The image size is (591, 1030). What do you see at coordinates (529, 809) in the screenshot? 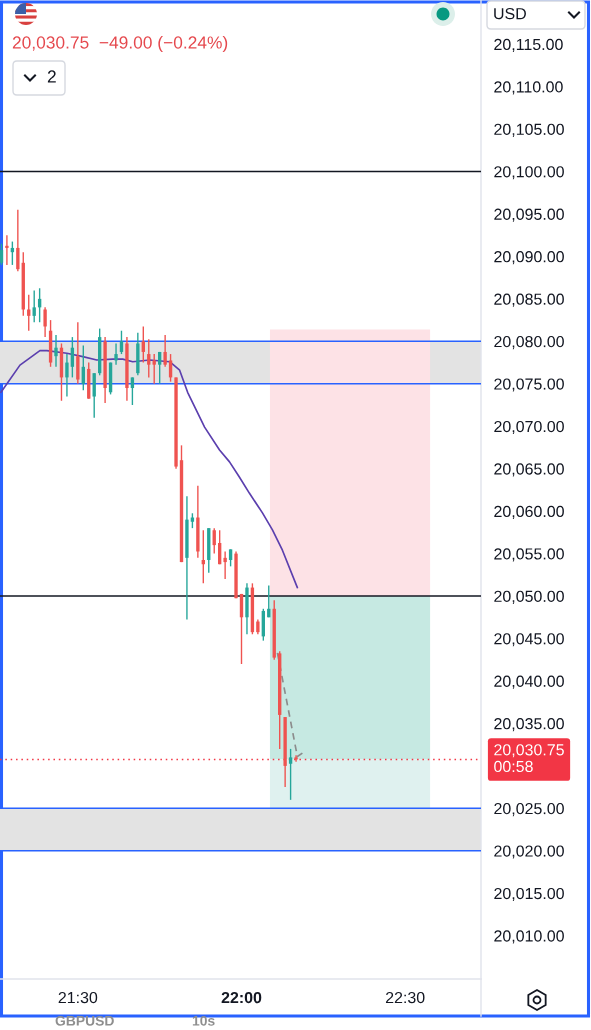
I see `y-tick-label: 20,025.00` at bounding box center [529, 809].